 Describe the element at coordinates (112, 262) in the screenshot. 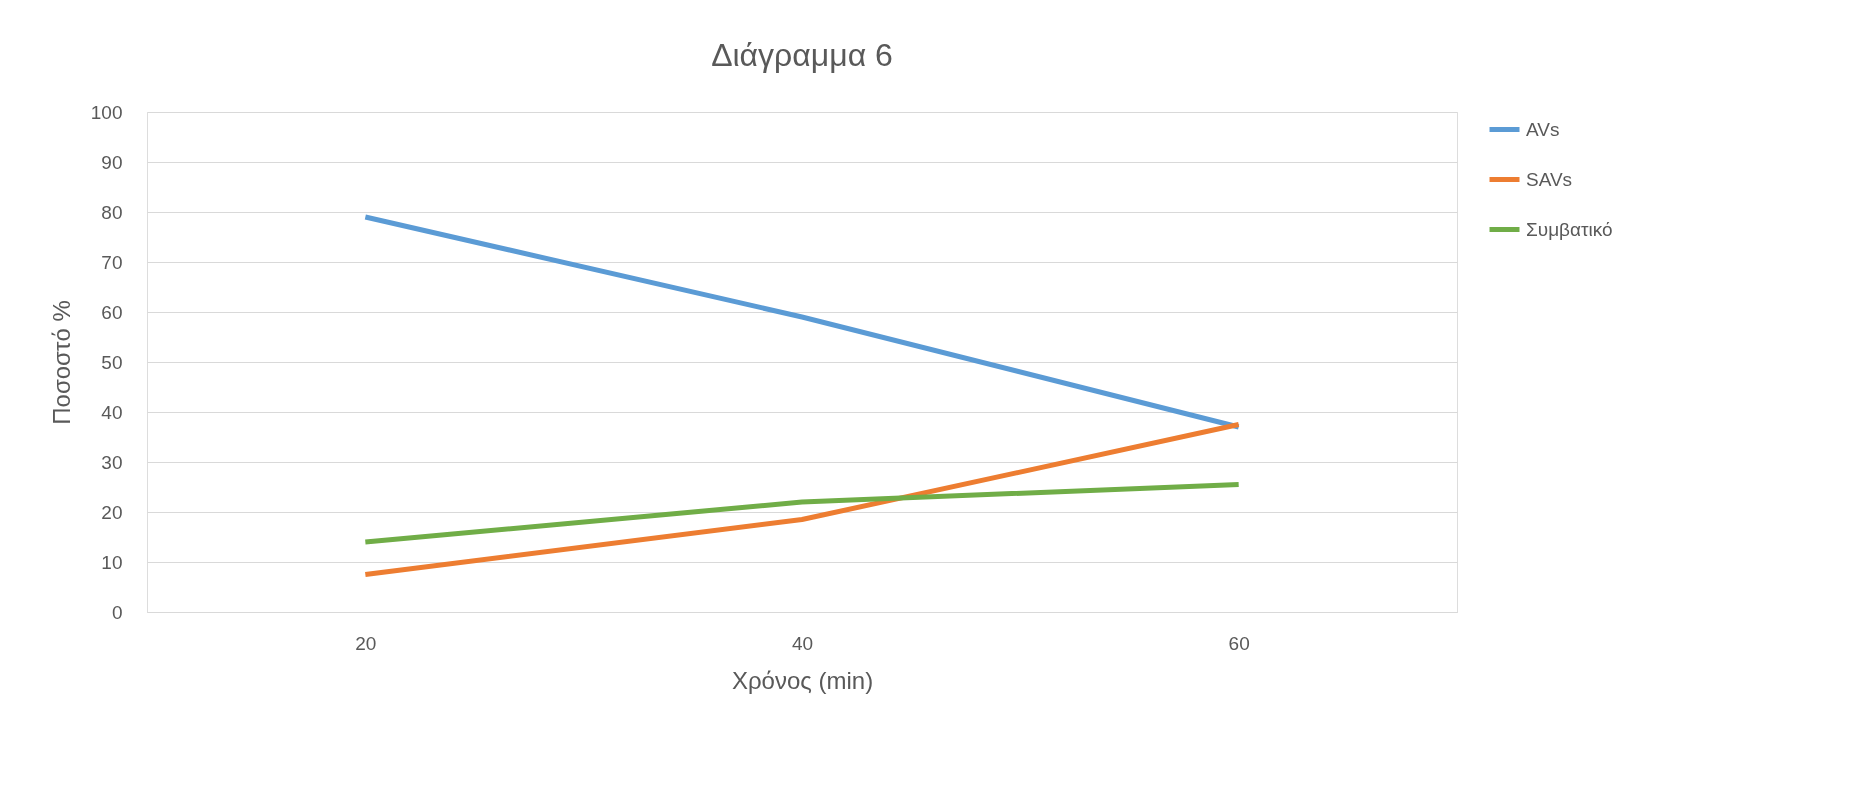

I see `y-tick-label: 70` at that location.